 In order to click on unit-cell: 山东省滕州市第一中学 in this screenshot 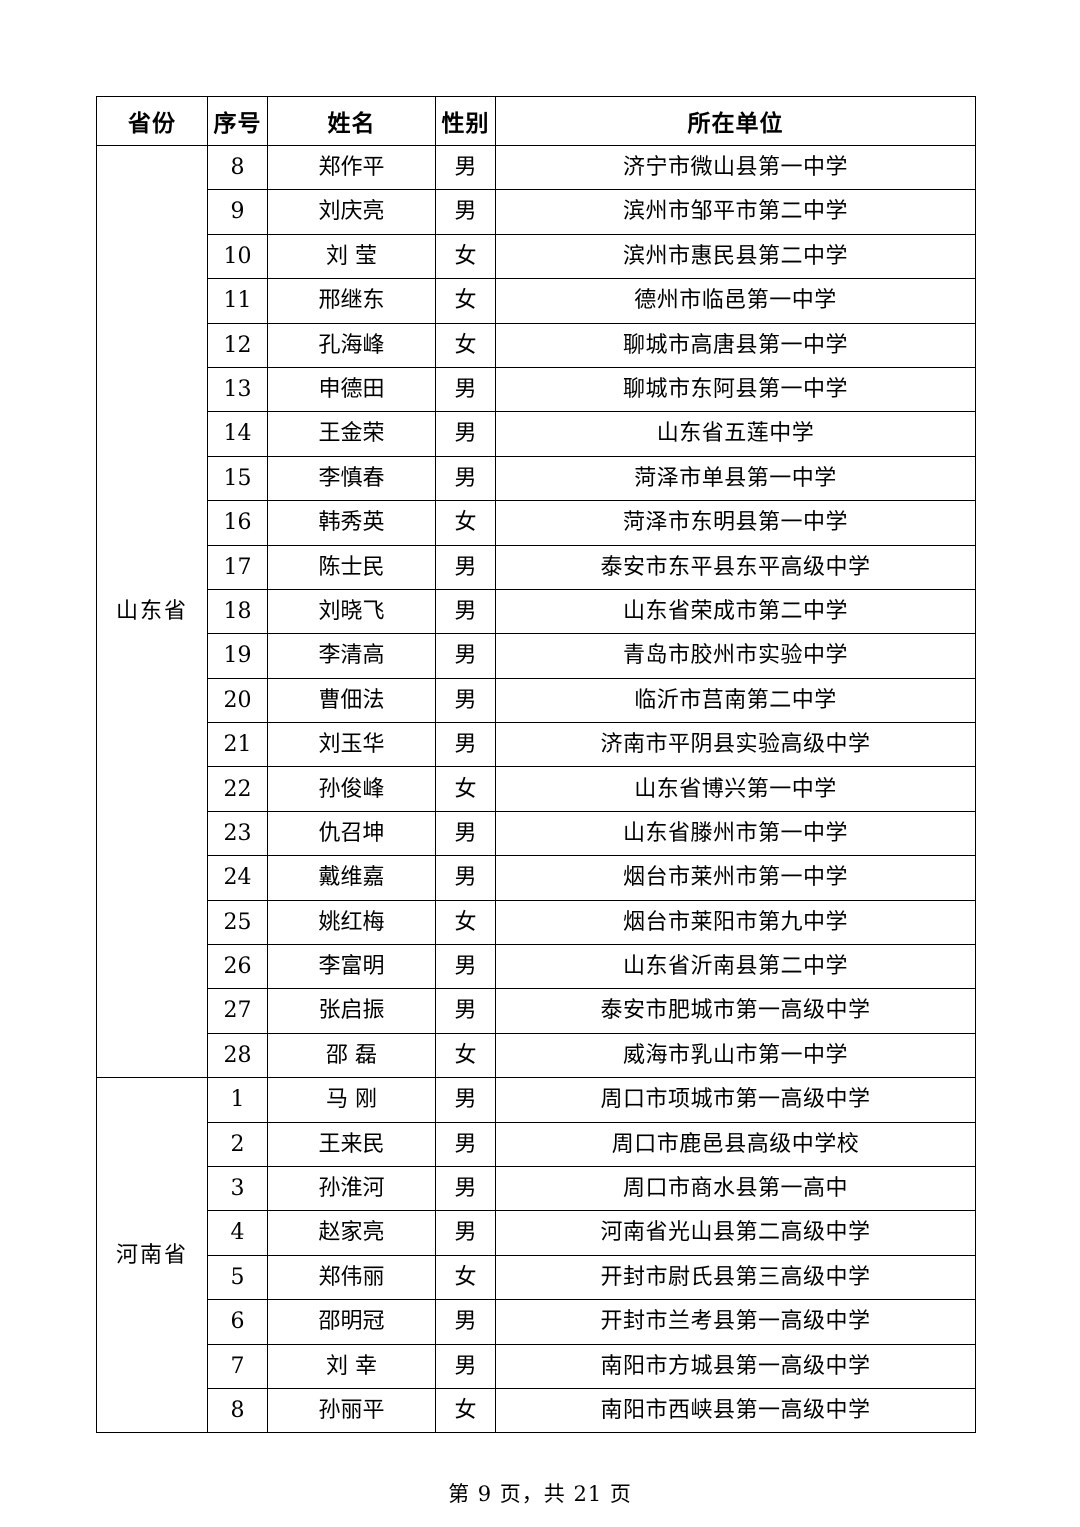, I will do `click(735, 833)`.